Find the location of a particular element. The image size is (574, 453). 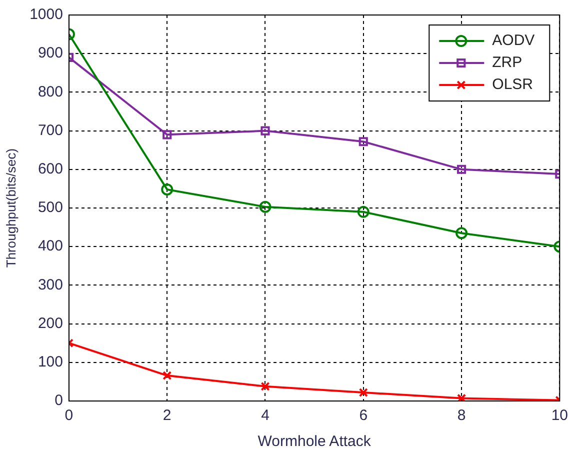

y-tick-label: 0 is located at coordinates (58, 401).